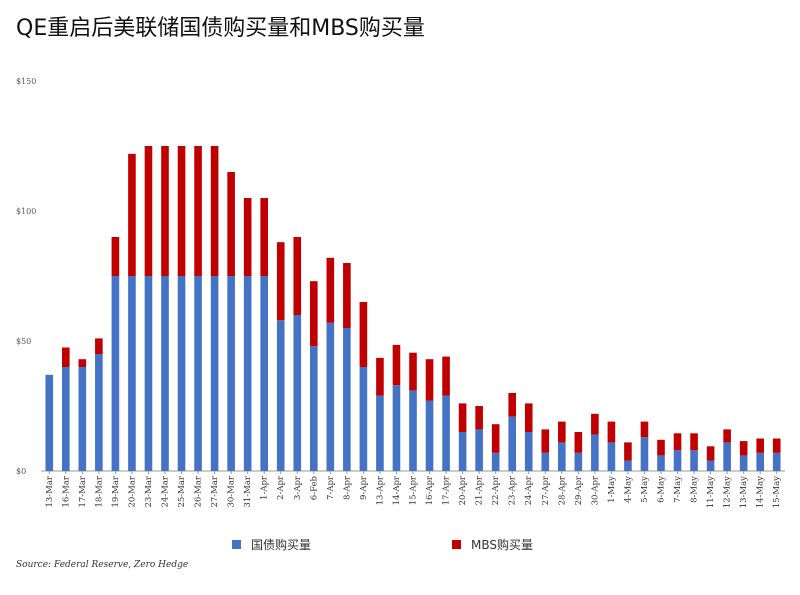 The image size is (800, 595). What do you see at coordinates (480, 490) in the screenshot?
I see `x-tick-label: 21-Apr` at bounding box center [480, 490].